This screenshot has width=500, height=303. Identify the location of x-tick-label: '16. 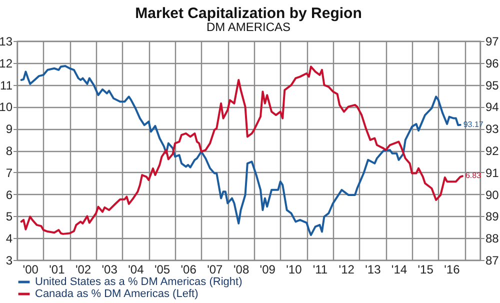
(452, 269).